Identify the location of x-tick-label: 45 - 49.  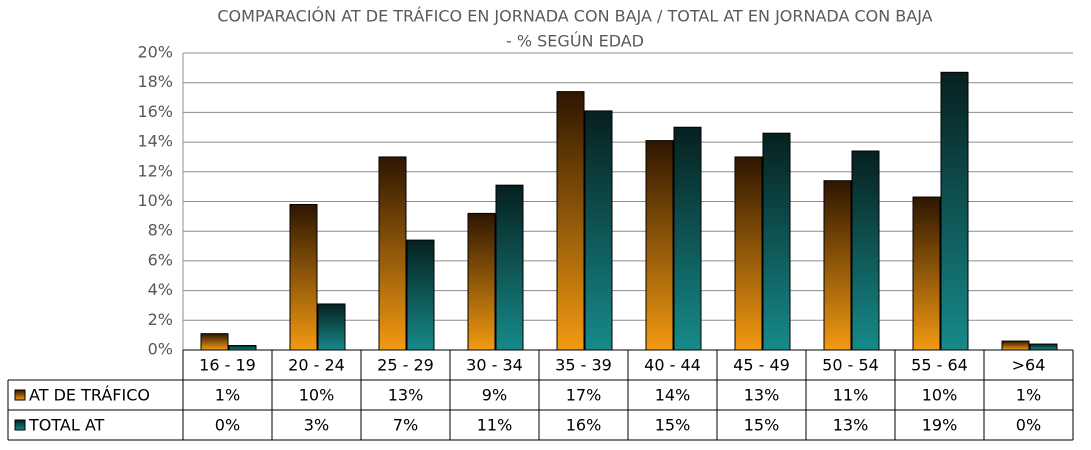
(761, 365).